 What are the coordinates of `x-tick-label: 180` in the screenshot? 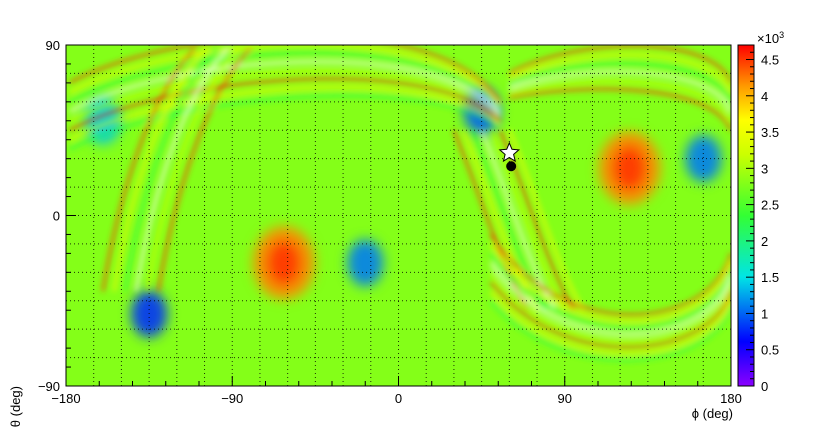 It's located at (731, 398).